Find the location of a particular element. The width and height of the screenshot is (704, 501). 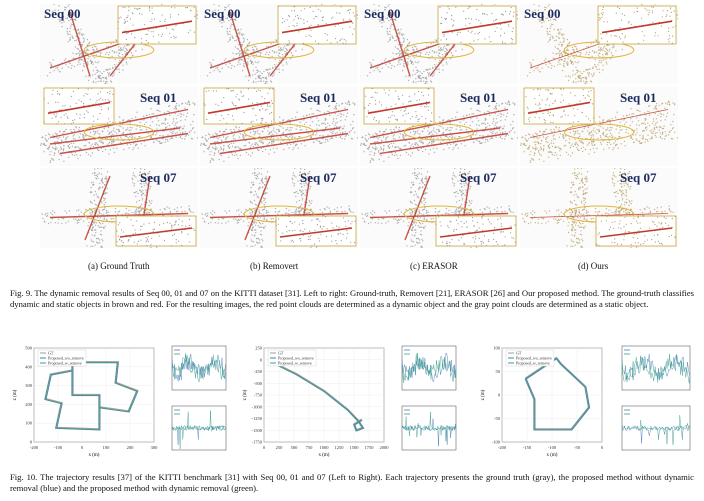

y-tick-label: 500 is located at coordinates (29, 348).